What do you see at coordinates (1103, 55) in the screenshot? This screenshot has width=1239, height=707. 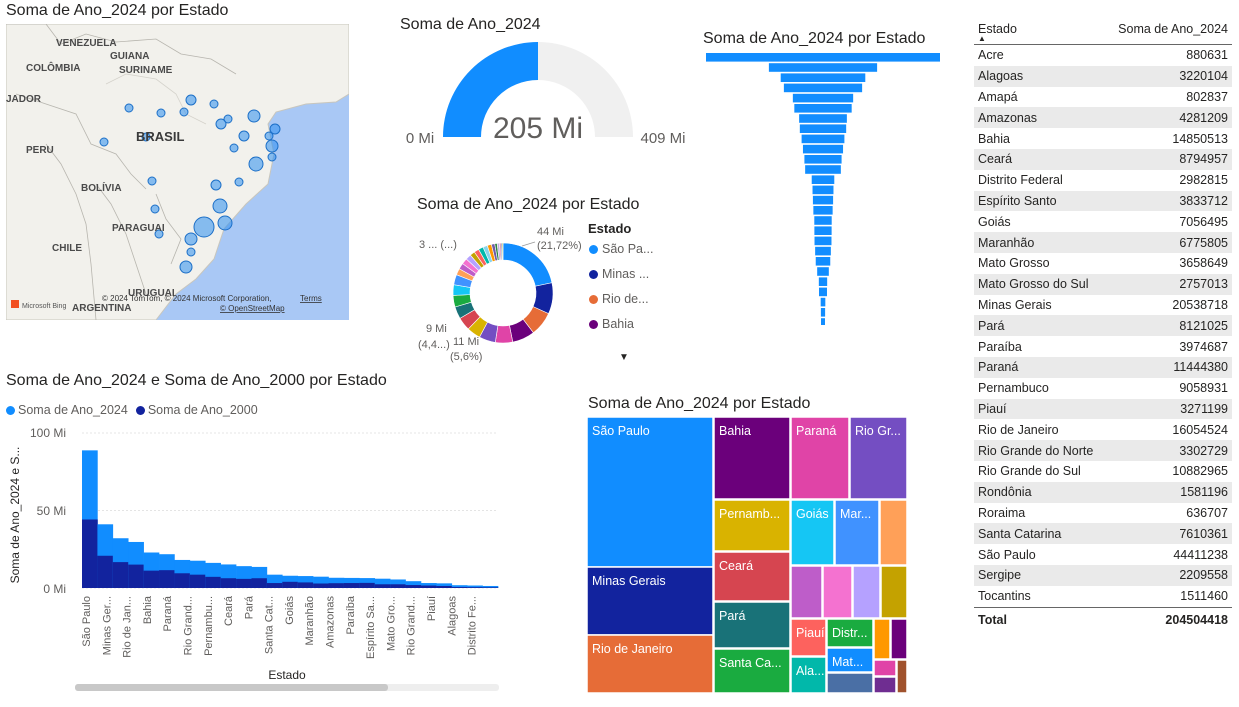 I see `table-row: Acre 880631` at bounding box center [1103, 55].